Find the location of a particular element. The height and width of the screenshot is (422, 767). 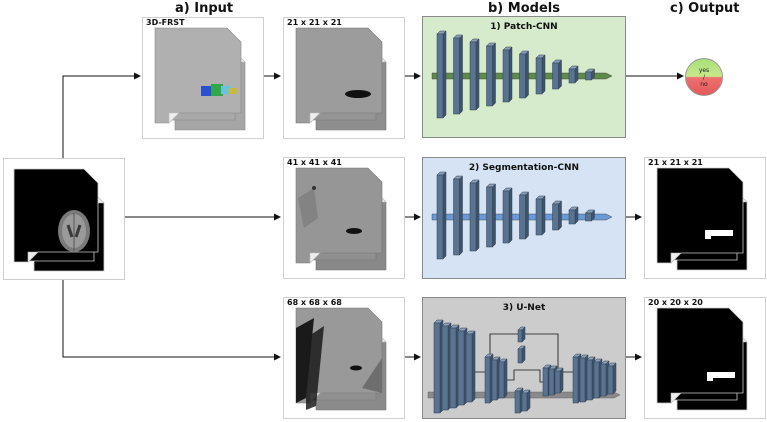

output-yes-label: yes is located at coordinates (704, 70).